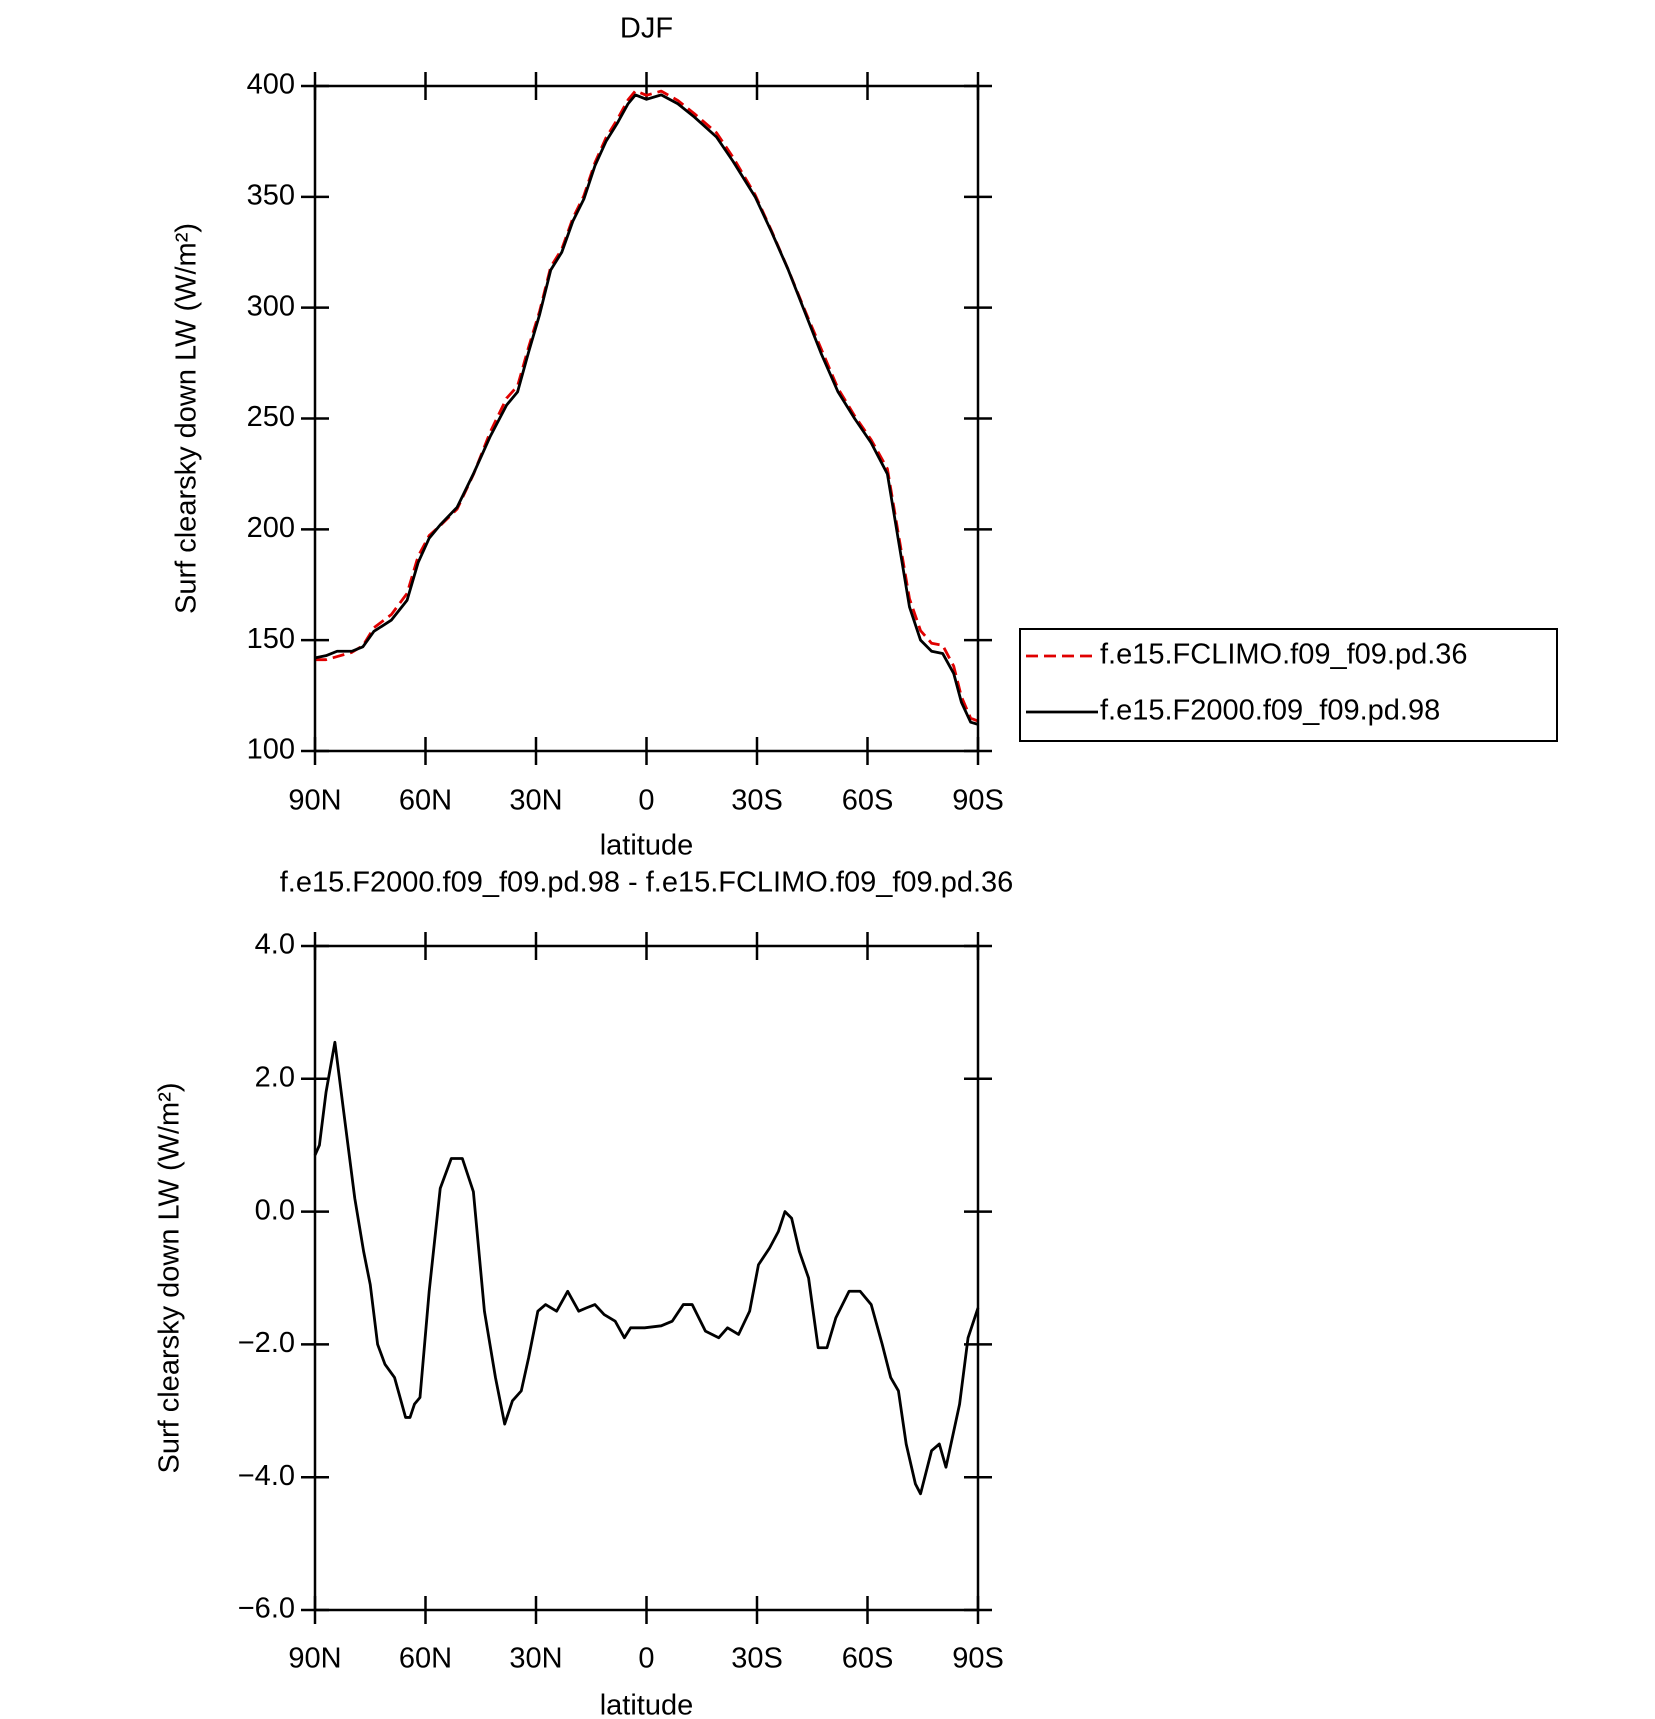 The image size is (1655, 1719). Describe the element at coordinates (1284, 655) in the screenshot. I see `legend-label: f.e15.FCLIMO.f09_f09.pd.36` at that location.